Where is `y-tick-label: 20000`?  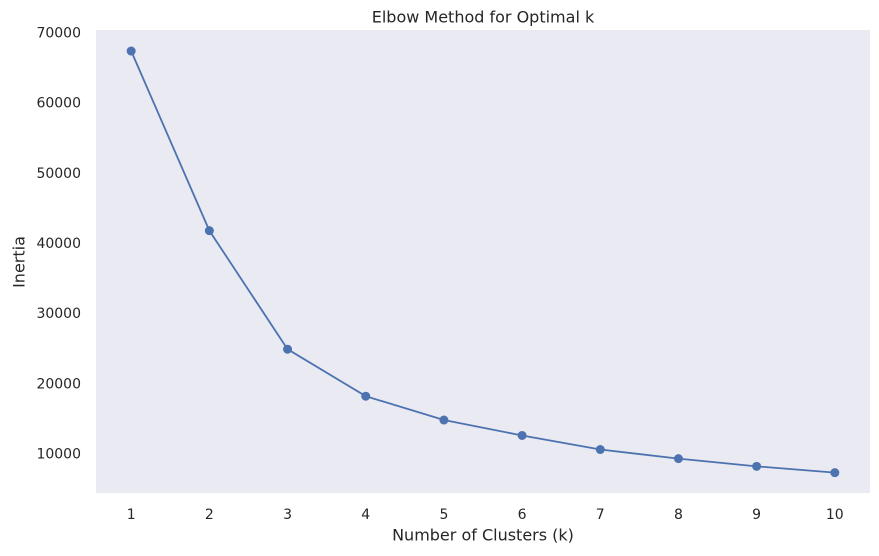 y-tick-label: 20000 is located at coordinates (58, 384).